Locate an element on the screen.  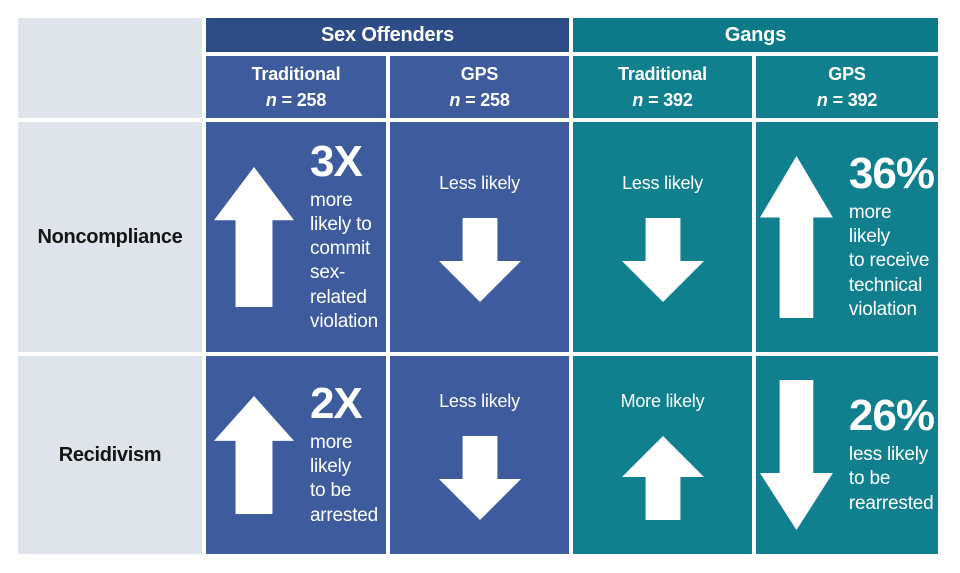
cell-noncompliance-gangs-traditional: Less likely is located at coordinates (662, 237).